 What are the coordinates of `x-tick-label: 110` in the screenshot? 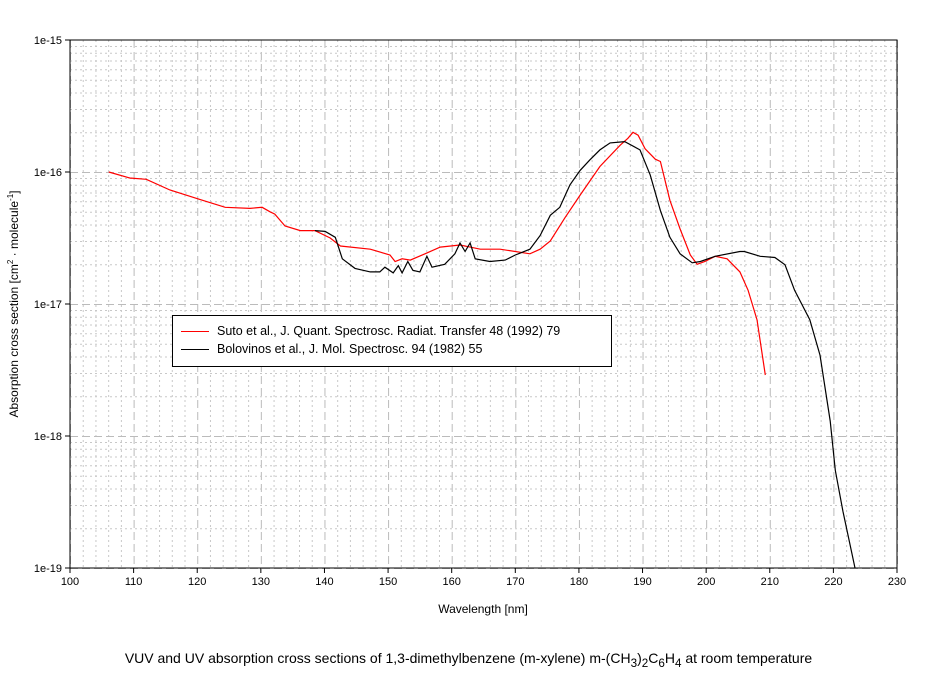 It's located at (134, 582).